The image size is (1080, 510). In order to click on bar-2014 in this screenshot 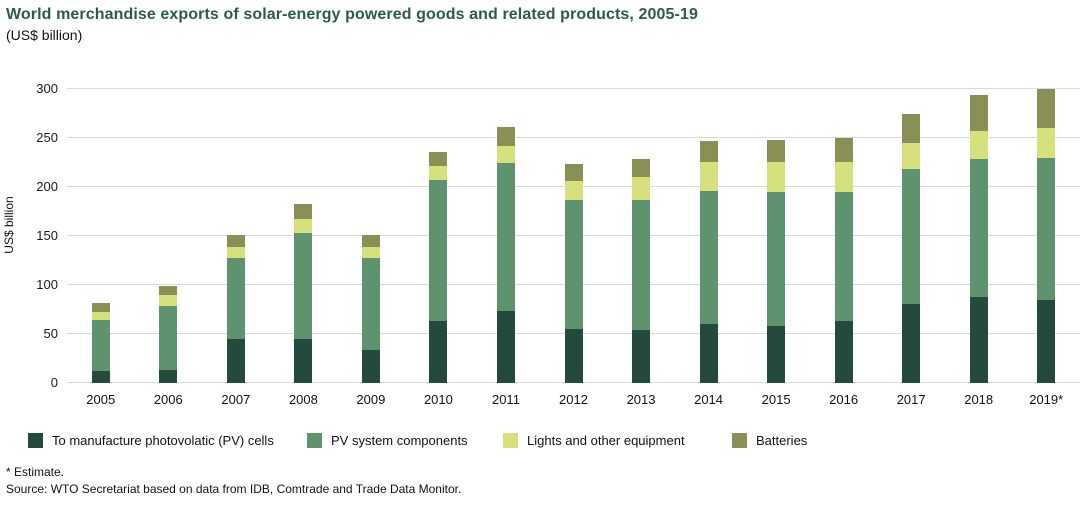, I will do `click(708, 261)`.